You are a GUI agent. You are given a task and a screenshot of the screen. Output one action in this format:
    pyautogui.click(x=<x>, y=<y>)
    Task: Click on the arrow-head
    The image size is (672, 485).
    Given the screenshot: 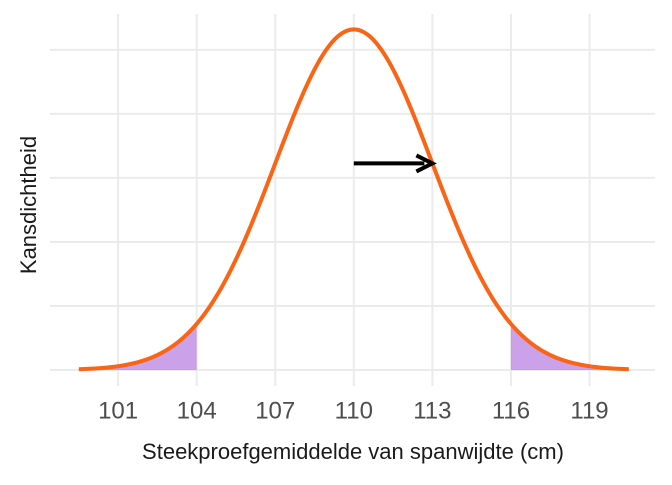 What is the action you would take?
    pyautogui.click(x=426, y=163)
    